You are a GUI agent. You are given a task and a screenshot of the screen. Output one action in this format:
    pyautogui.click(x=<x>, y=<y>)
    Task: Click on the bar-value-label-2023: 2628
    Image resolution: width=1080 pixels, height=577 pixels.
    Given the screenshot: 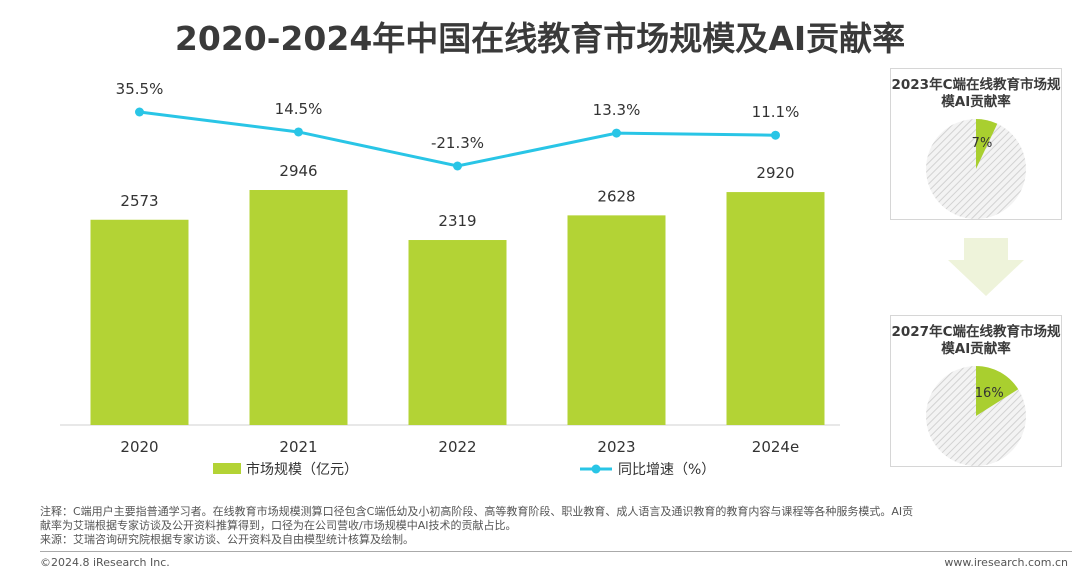 What is the action you would take?
    pyautogui.click(x=616, y=196)
    